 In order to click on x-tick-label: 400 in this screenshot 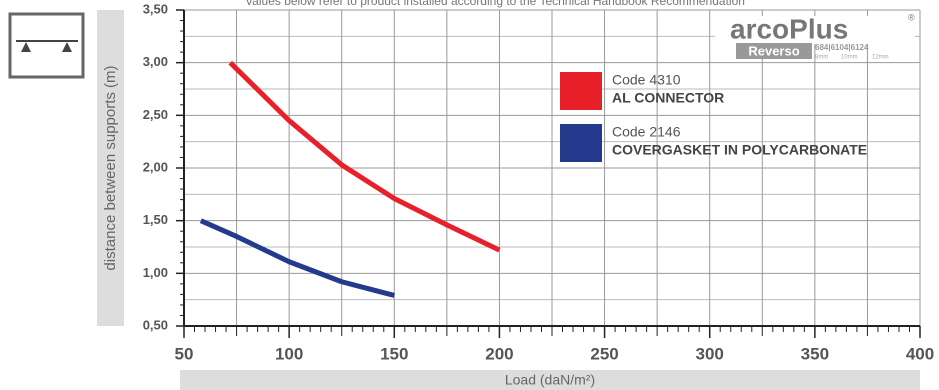, I will do `click(920, 353)`.